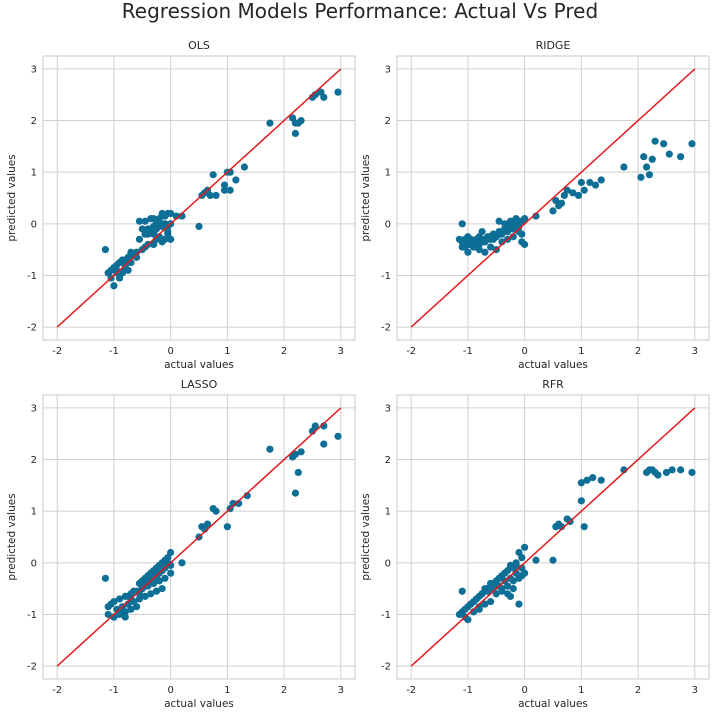 The height and width of the screenshot is (720, 720). What do you see at coordinates (199, 384) in the screenshot?
I see `subplot-title: LASSO` at bounding box center [199, 384].